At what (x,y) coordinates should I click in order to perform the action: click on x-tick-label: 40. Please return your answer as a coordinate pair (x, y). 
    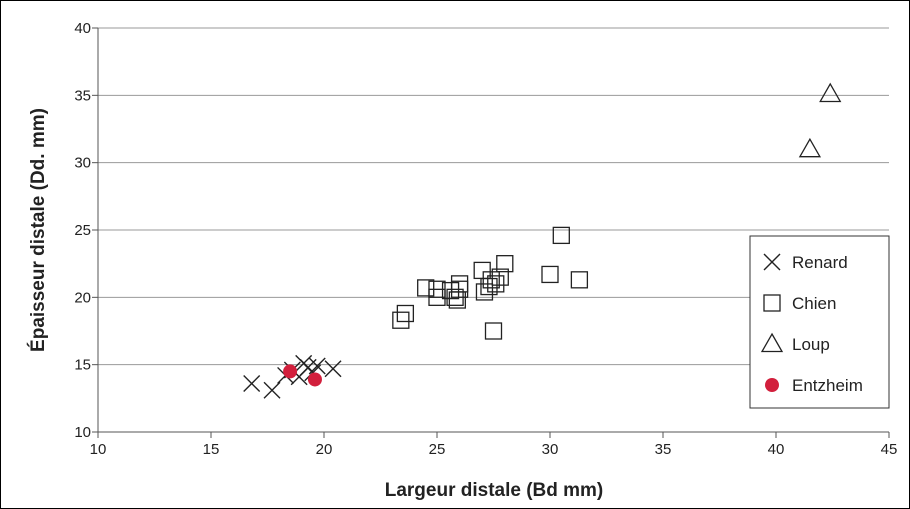
    Looking at the image, I should click on (776, 449).